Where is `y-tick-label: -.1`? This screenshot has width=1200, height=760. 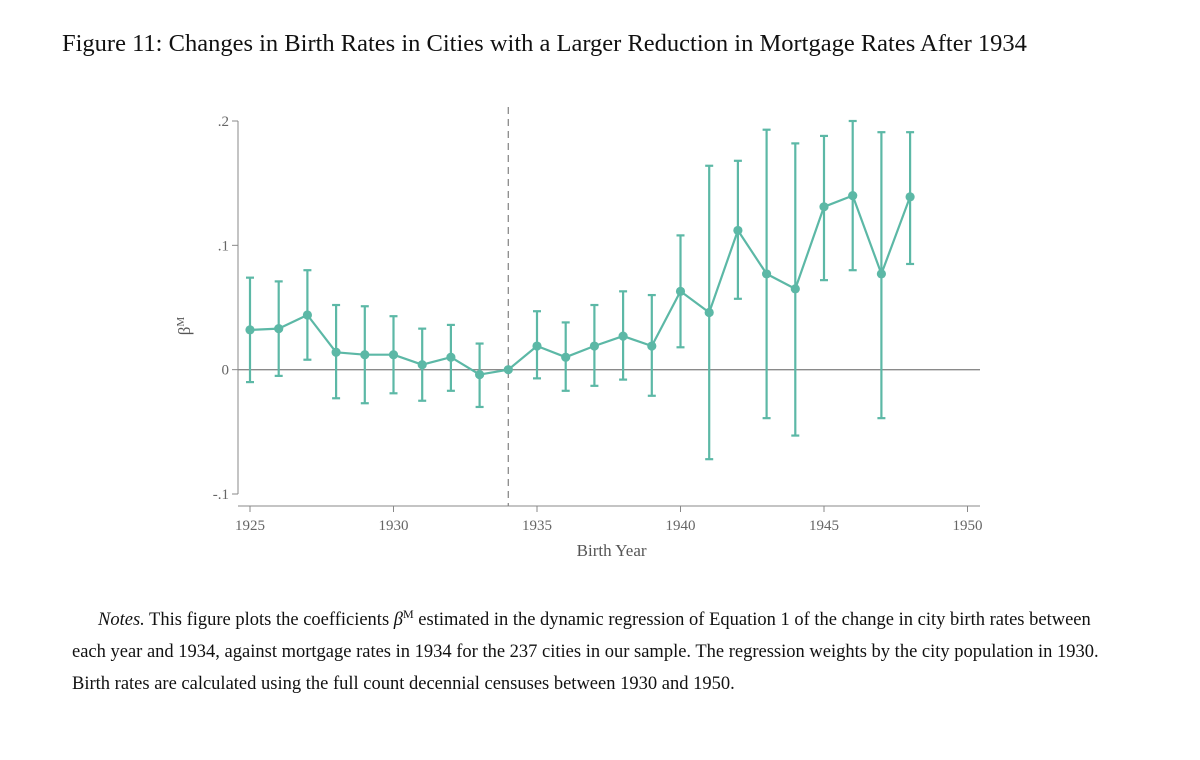
y-tick-label: -.1 is located at coordinates (221, 495).